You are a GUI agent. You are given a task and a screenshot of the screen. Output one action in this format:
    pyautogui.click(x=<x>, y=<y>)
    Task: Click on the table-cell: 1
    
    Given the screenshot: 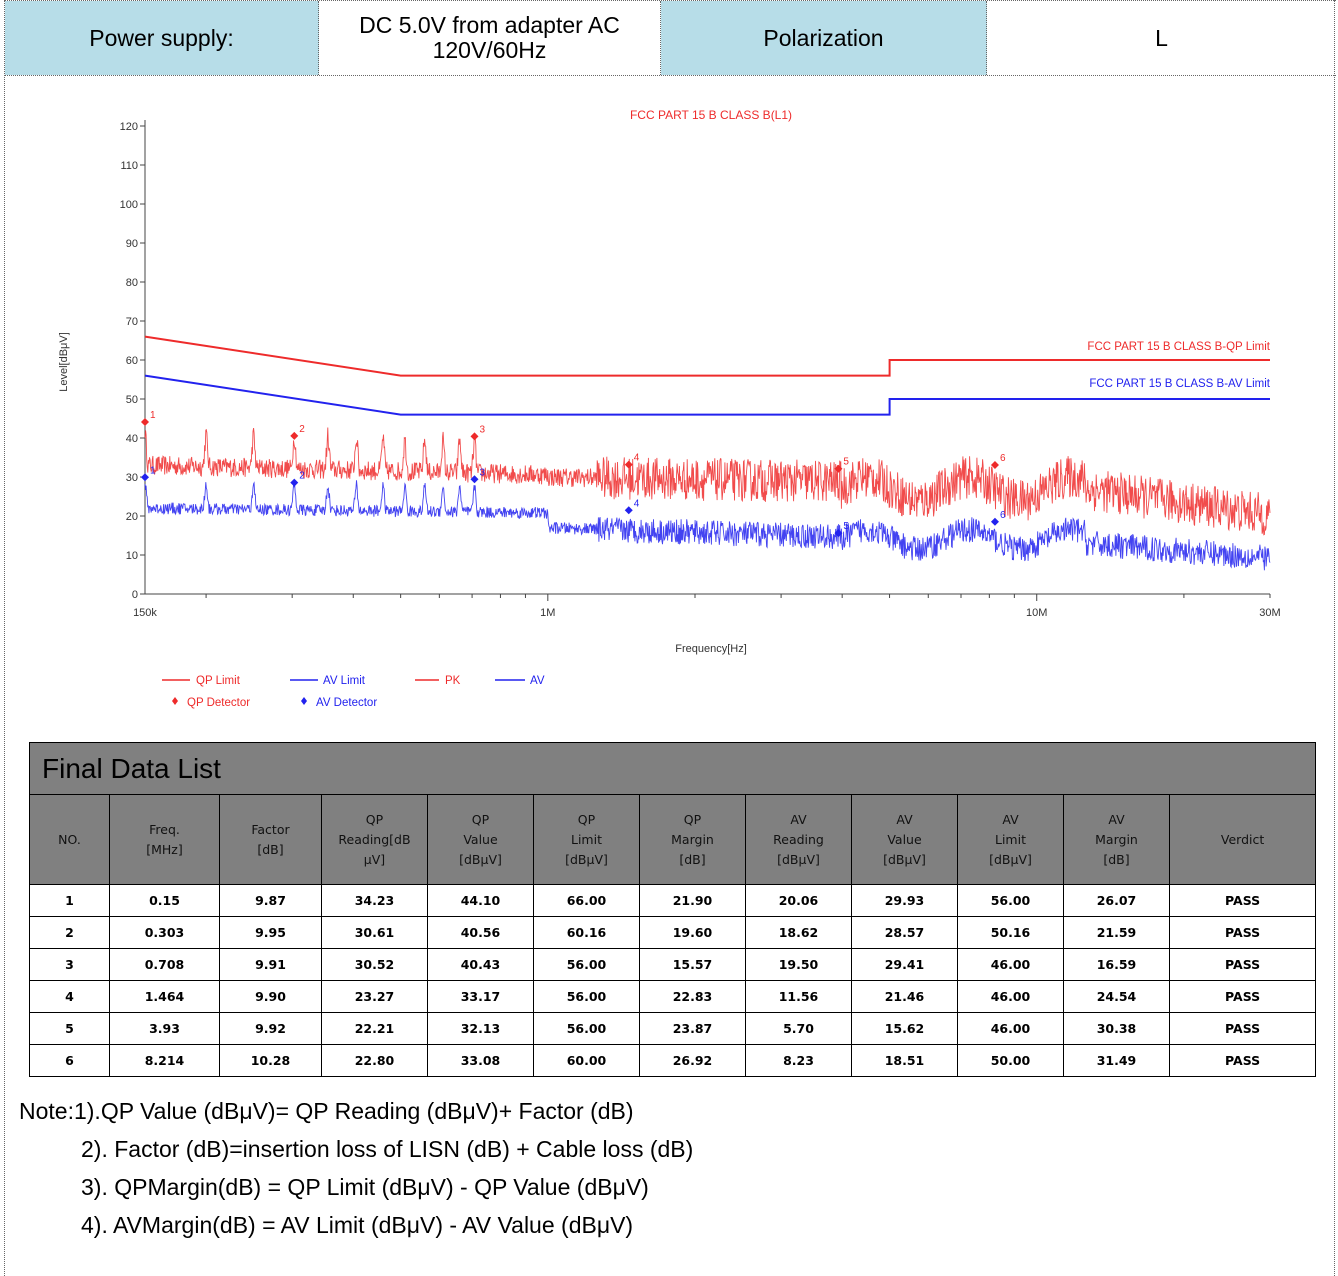 What is the action you would take?
    pyautogui.click(x=69, y=900)
    